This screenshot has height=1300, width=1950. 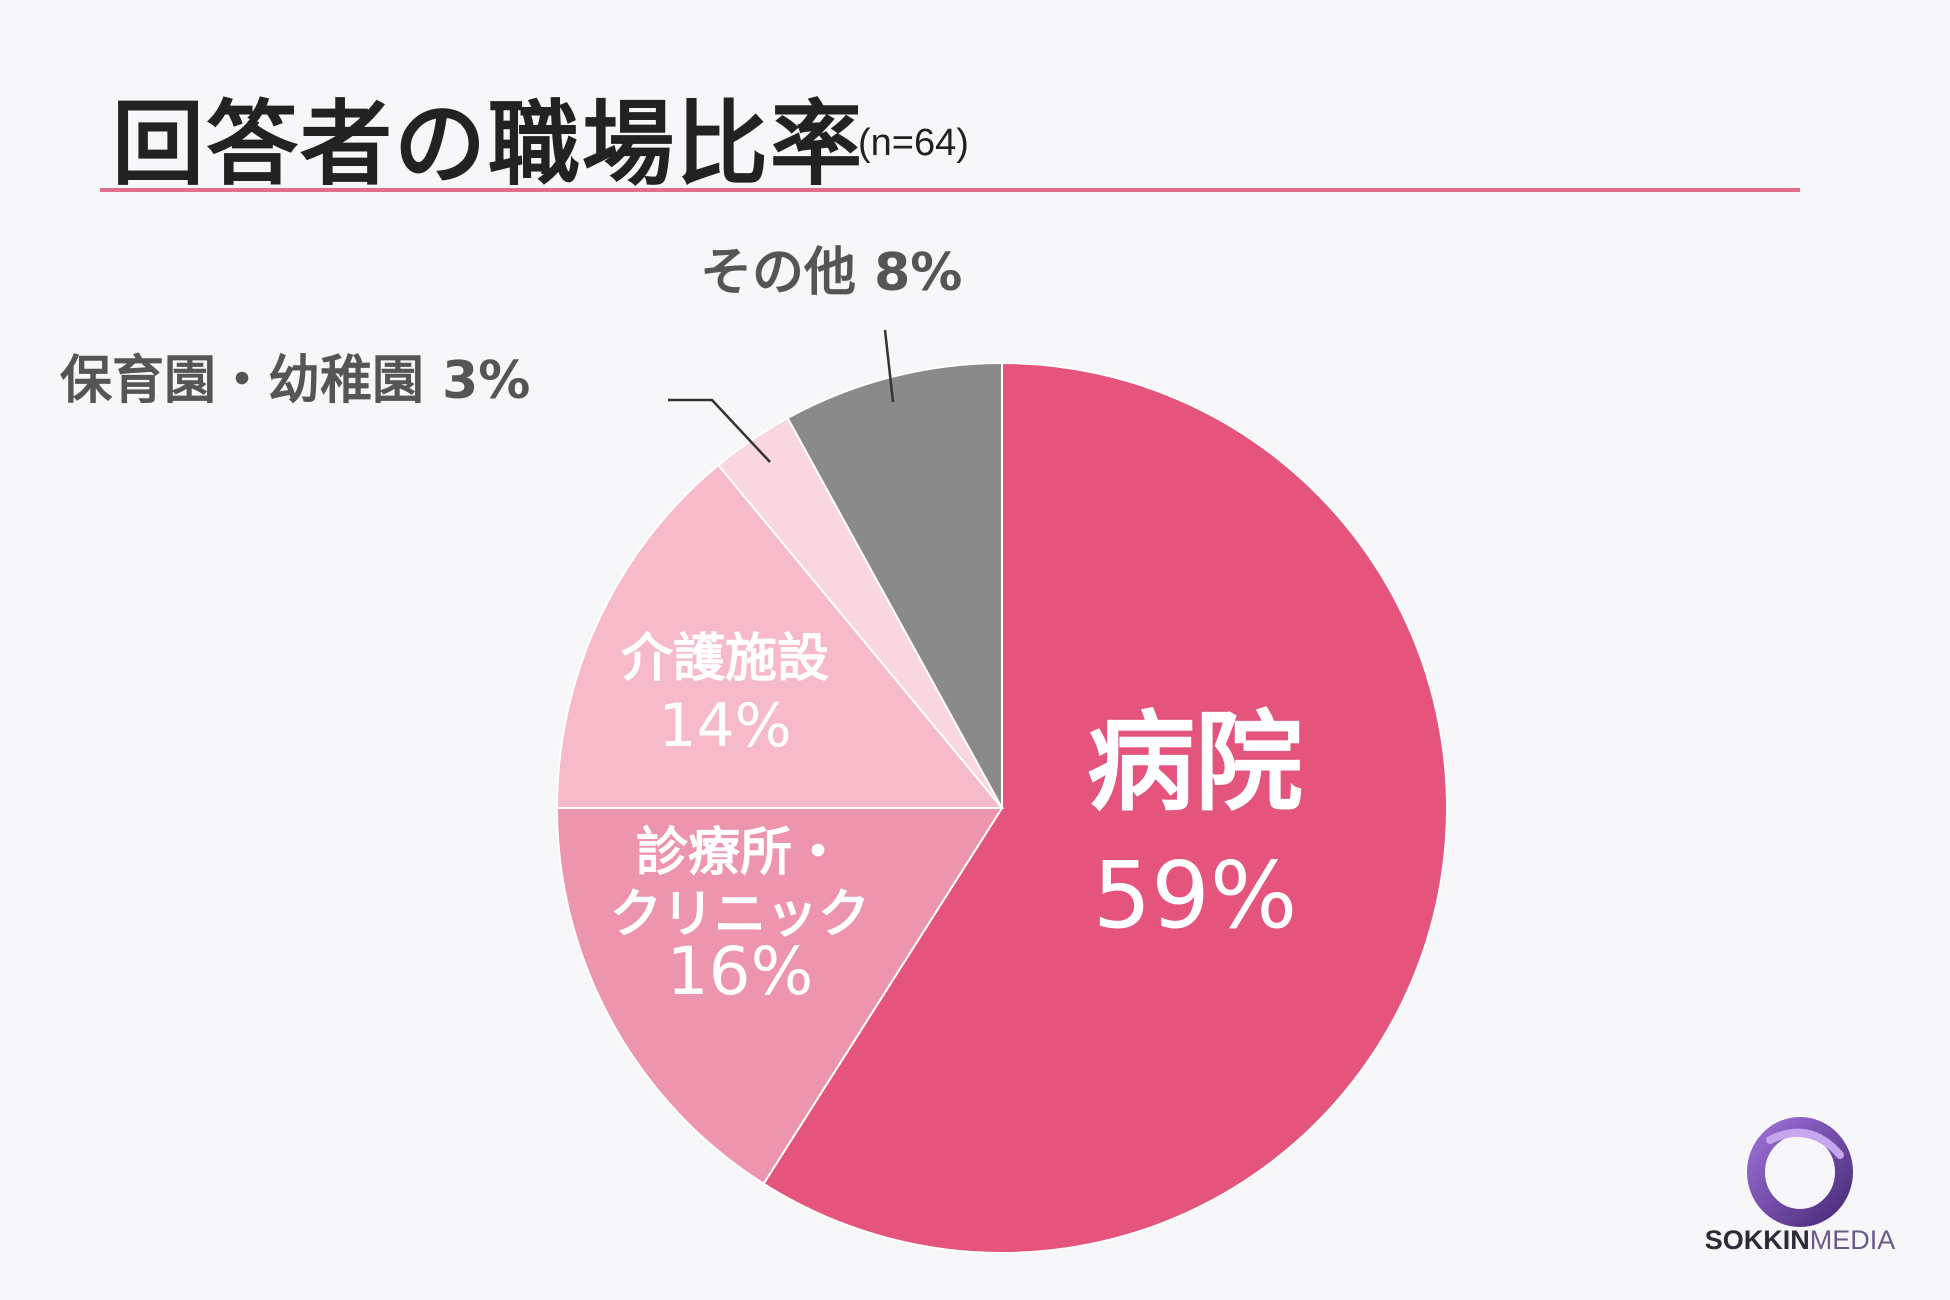 I want to click on slice-percent-label: 16%, so click(x=740, y=971).